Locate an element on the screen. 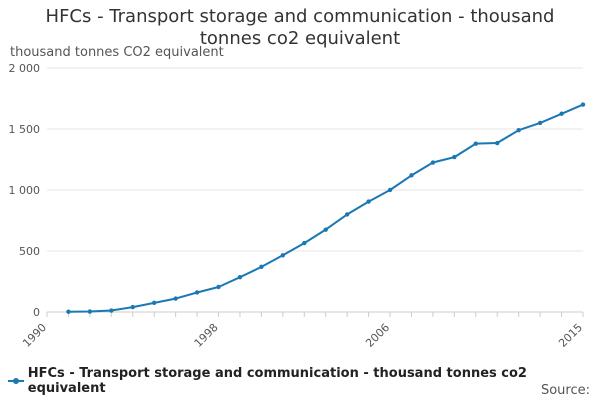 Image resolution: width=600 pixels, height=400 pixels. y-axis-label: thousand tonnes CO2 equivalent is located at coordinates (117, 52).